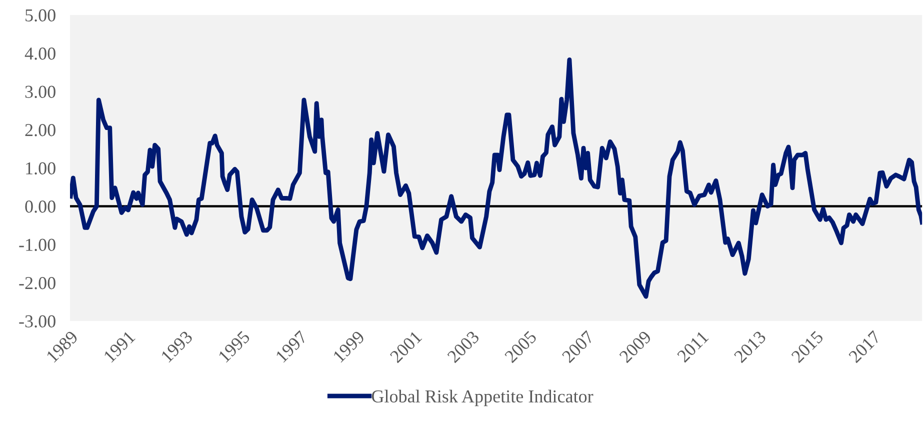 The width and height of the screenshot is (923, 422). I want to click on x-tick-label: 1991, so click(119, 346).